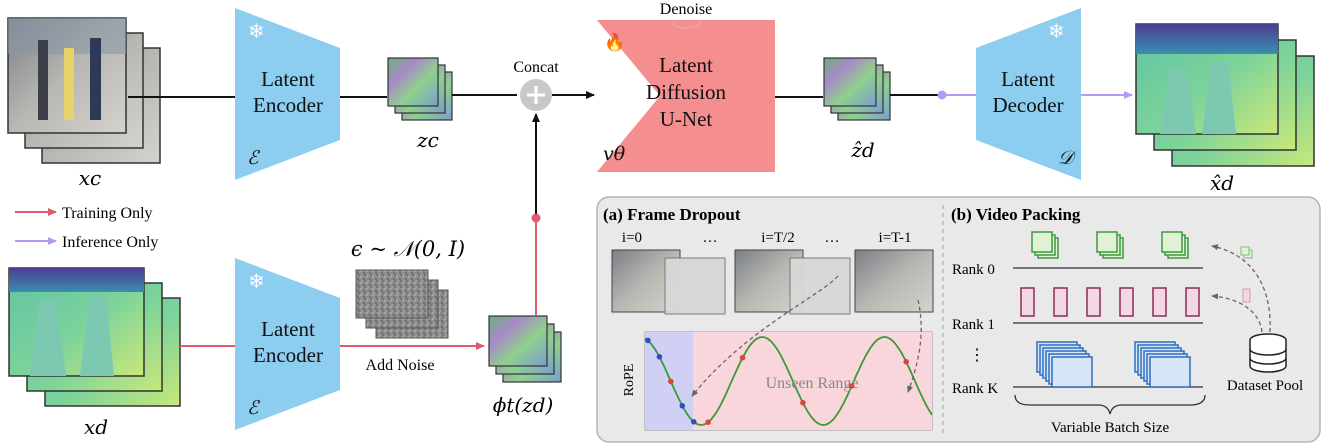  I want to click on decoder-line2: Decoder, so click(1027, 105).